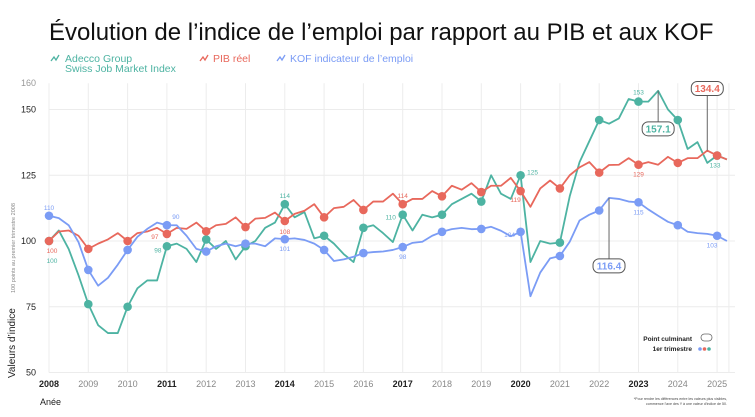  What do you see at coordinates (12, 343) in the screenshot?
I see `y-axis-title: Valeurs d’indice` at bounding box center [12, 343].